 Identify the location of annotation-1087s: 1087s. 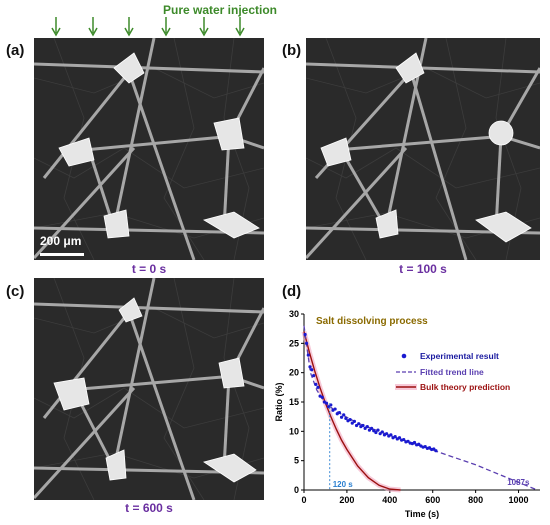
(518, 482).